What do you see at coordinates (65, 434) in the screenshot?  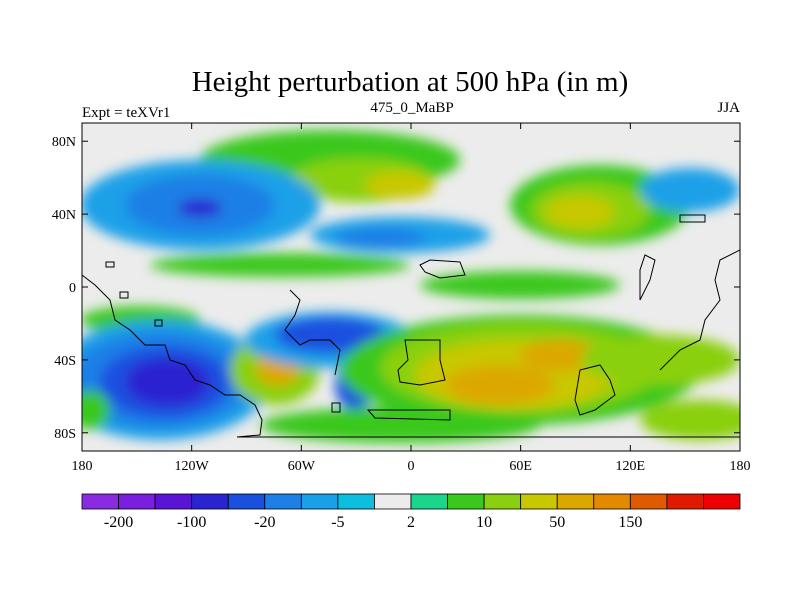 I see `lat-tick-label: 80S` at bounding box center [65, 434].